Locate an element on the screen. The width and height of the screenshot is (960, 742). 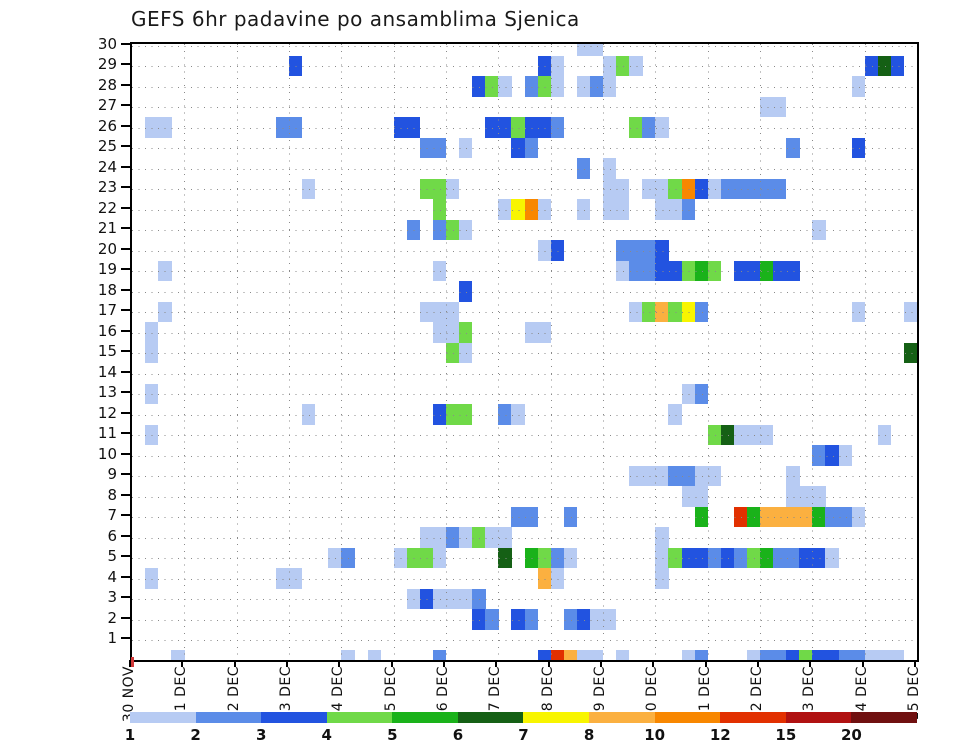
colorbar-label: 20 is located at coordinates (851, 734).